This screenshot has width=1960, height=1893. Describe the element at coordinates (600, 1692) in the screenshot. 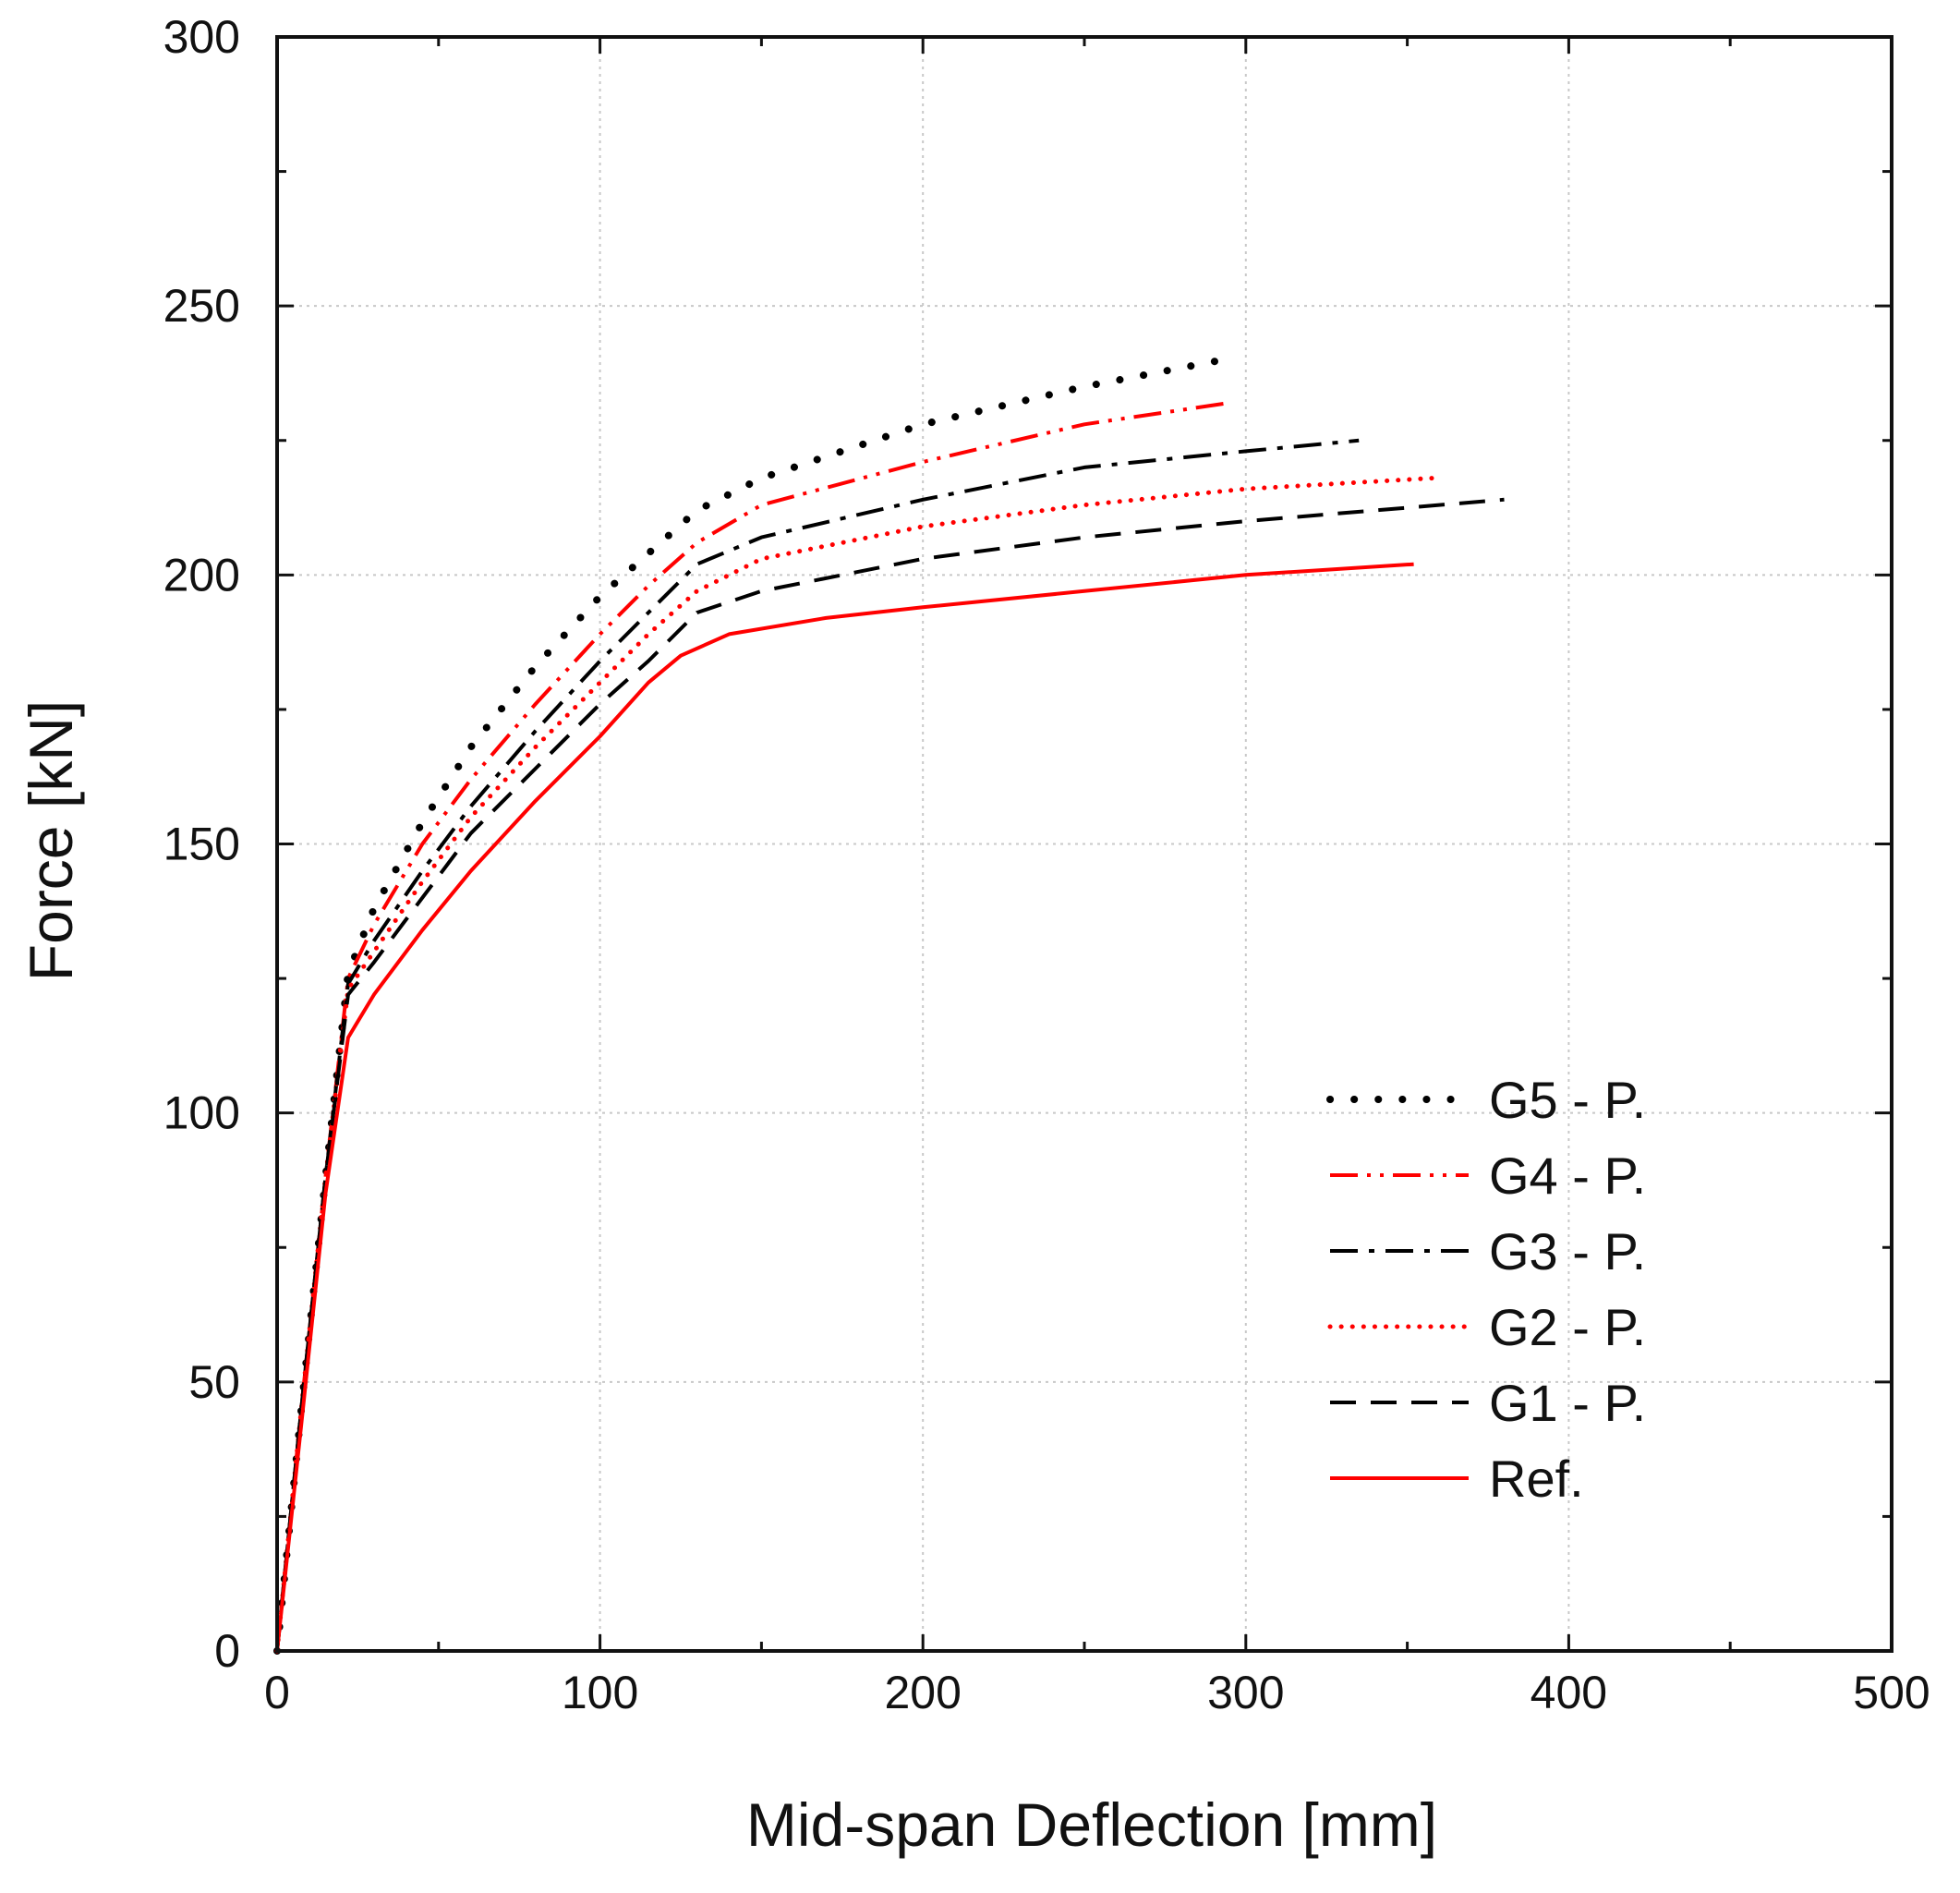

I see `x-tick-label: 100` at that location.